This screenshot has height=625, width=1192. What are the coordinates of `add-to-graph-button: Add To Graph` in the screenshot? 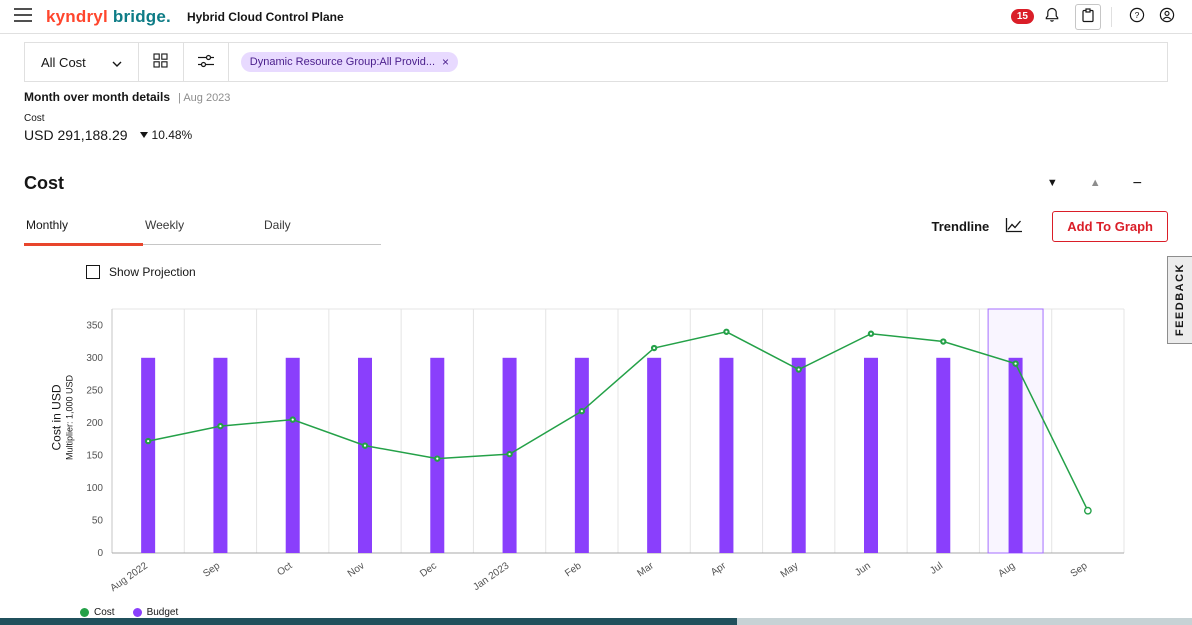 It's located at (1110, 226).